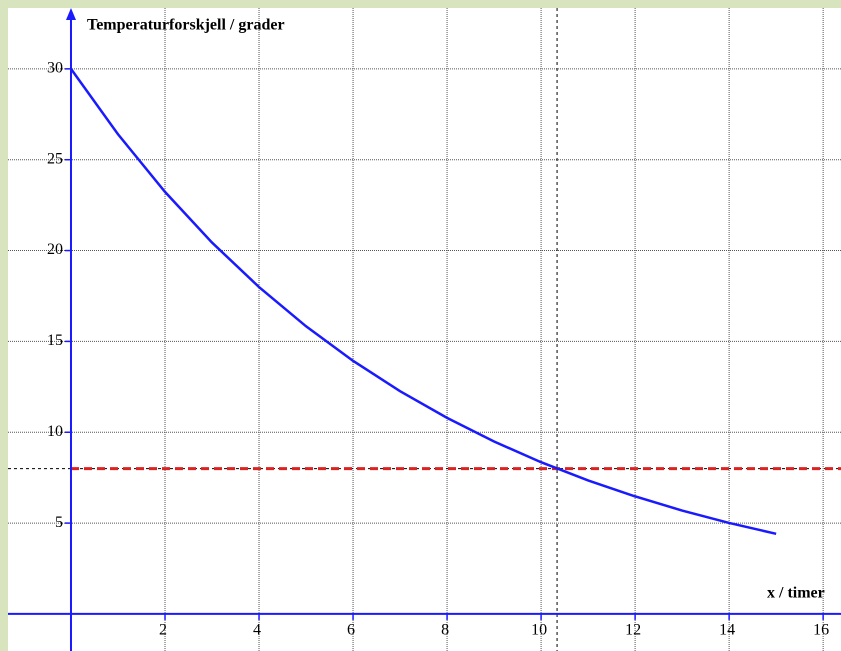  What do you see at coordinates (55, 249) in the screenshot?
I see `y-tick-label: 20` at bounding box center [55, 249].